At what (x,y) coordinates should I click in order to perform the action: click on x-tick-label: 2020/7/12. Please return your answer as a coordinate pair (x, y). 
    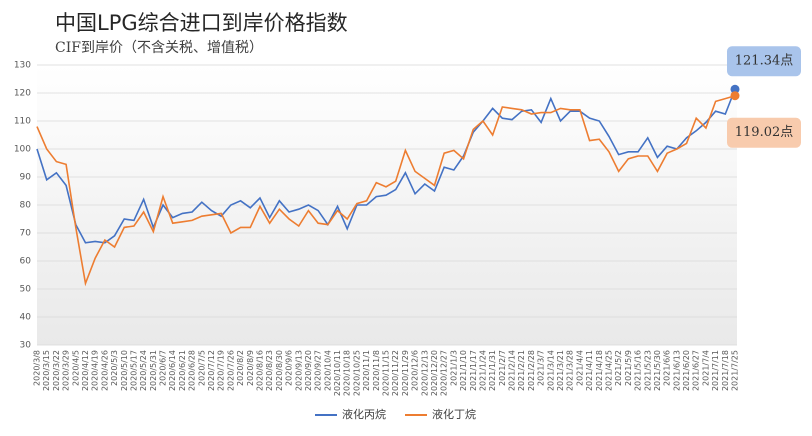
    Looking at the image, I should click on (211, 370).